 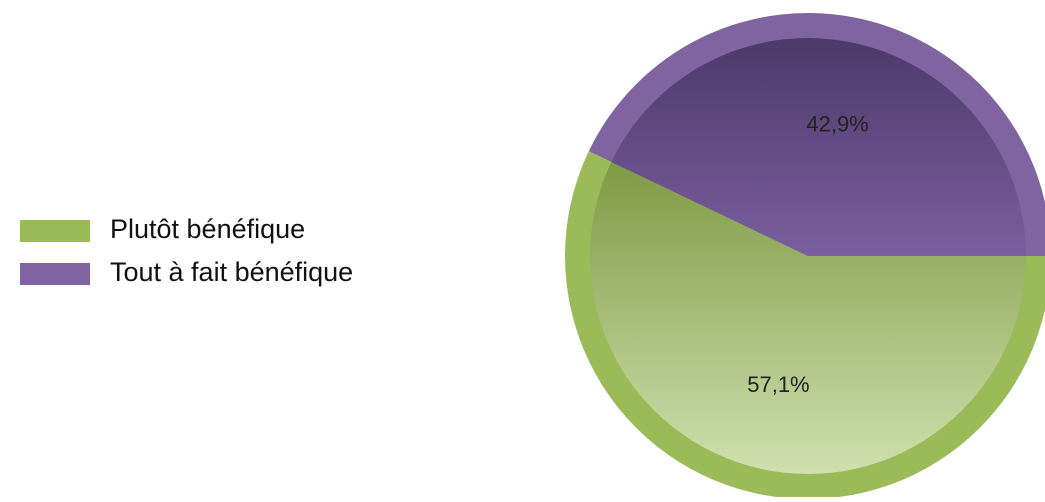 I want to click on data-label: 57,1%, so click(x=778, y=384).